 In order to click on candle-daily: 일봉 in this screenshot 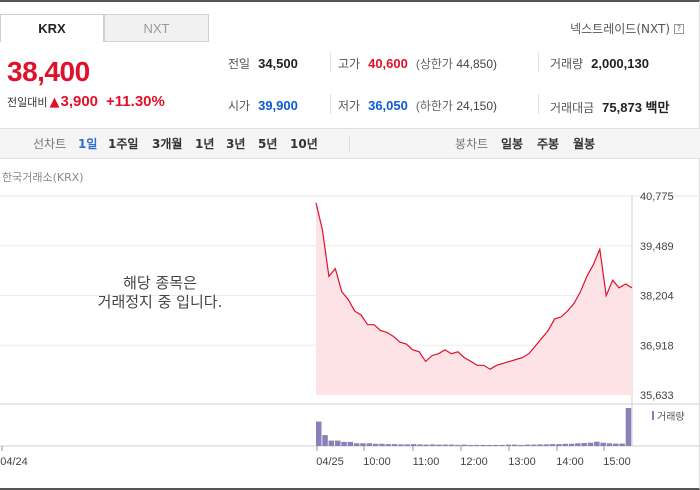, I will do `click(512, 144)`.